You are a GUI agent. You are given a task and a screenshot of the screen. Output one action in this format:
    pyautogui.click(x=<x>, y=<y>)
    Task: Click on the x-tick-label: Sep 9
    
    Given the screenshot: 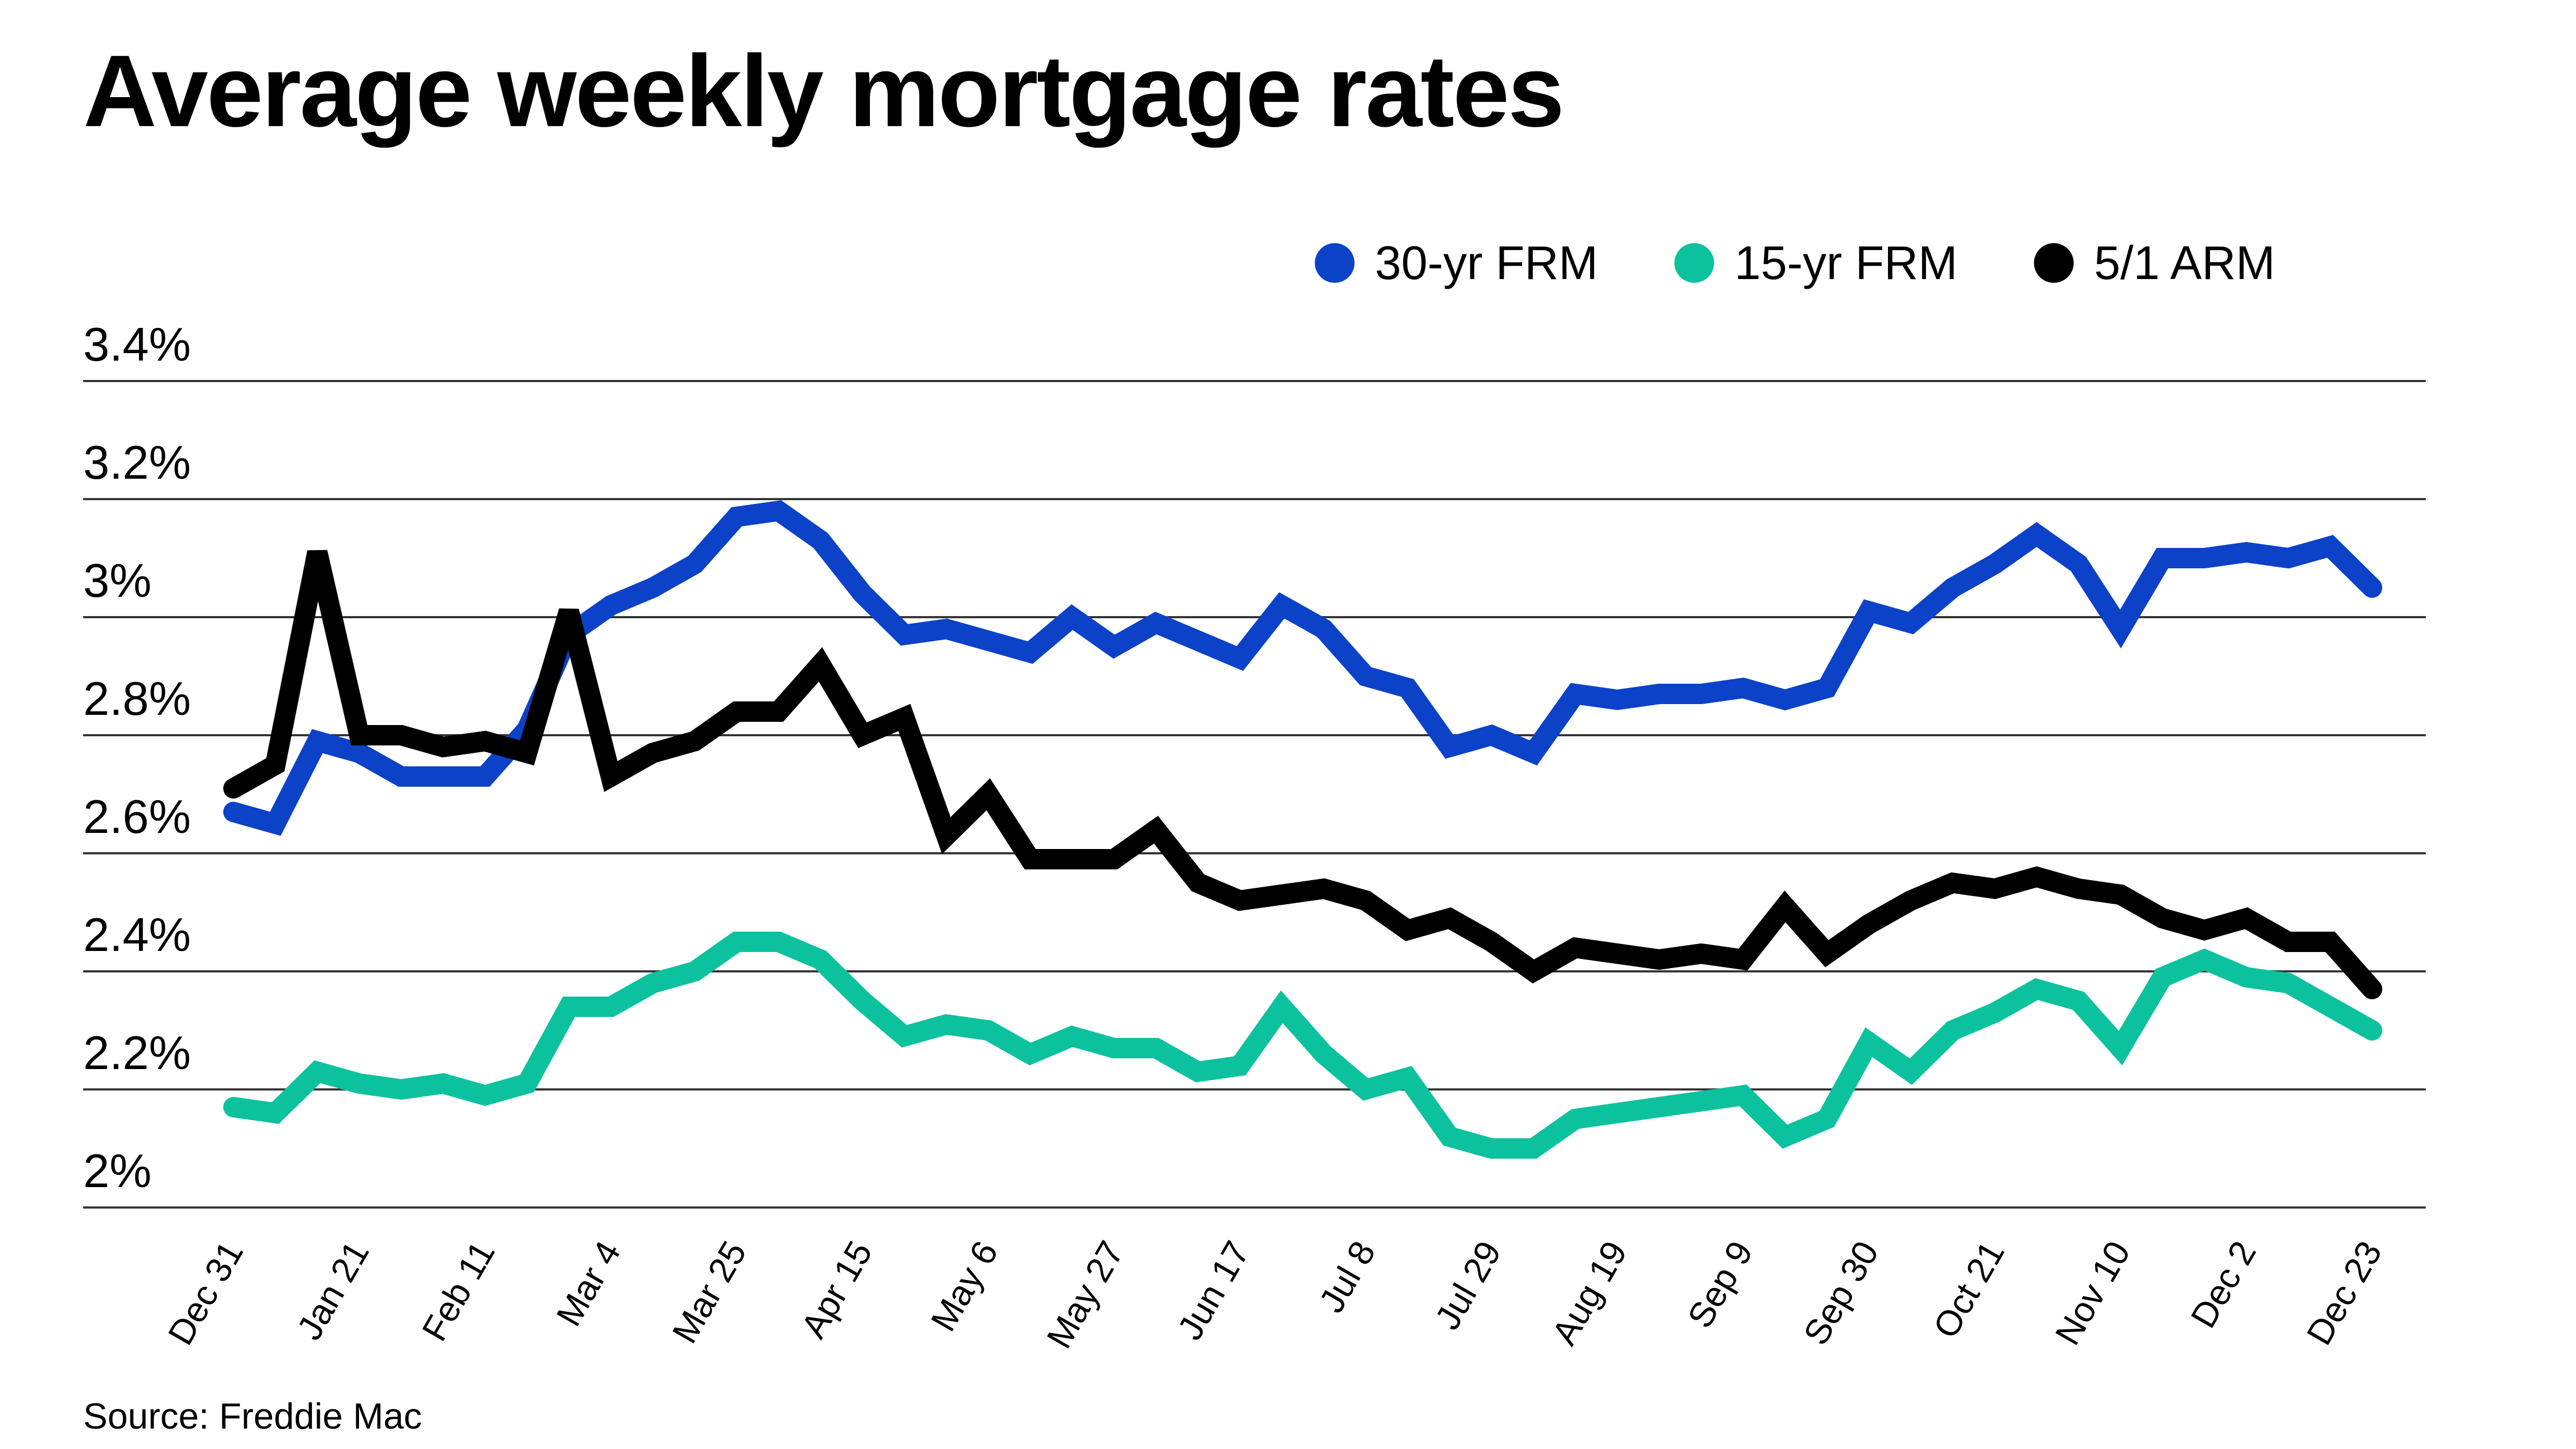 What is the action you would take?
    pyautogui.click(x=1720, y=1284)
    